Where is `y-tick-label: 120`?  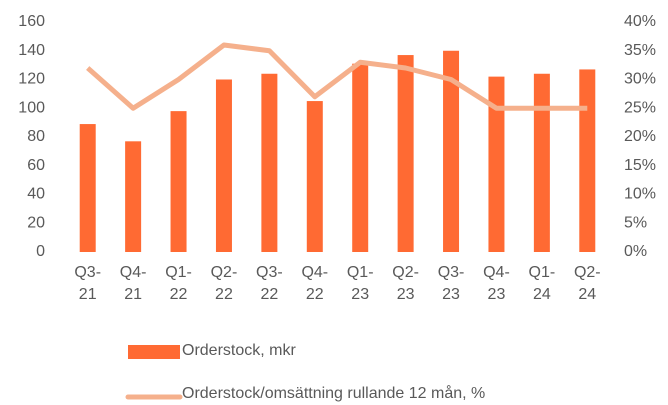 y-tick-label: 120 is located at coordinates (31, 79).